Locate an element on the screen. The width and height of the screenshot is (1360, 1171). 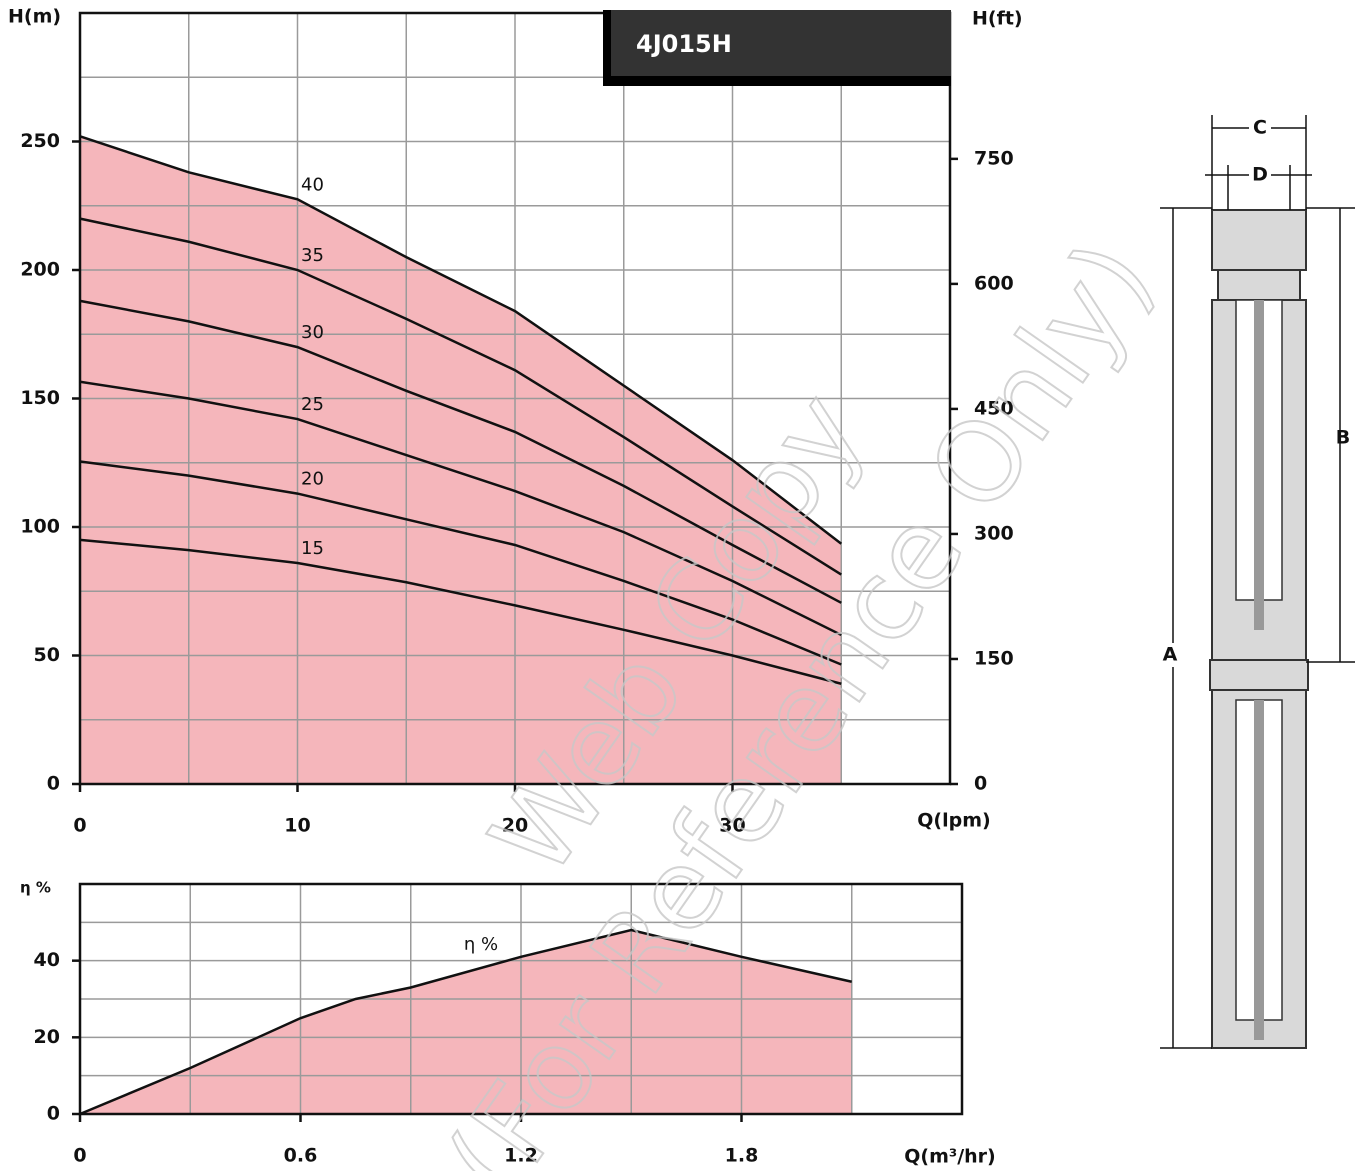
y-tick-label: 20 is located at coordinates (47, 1037).